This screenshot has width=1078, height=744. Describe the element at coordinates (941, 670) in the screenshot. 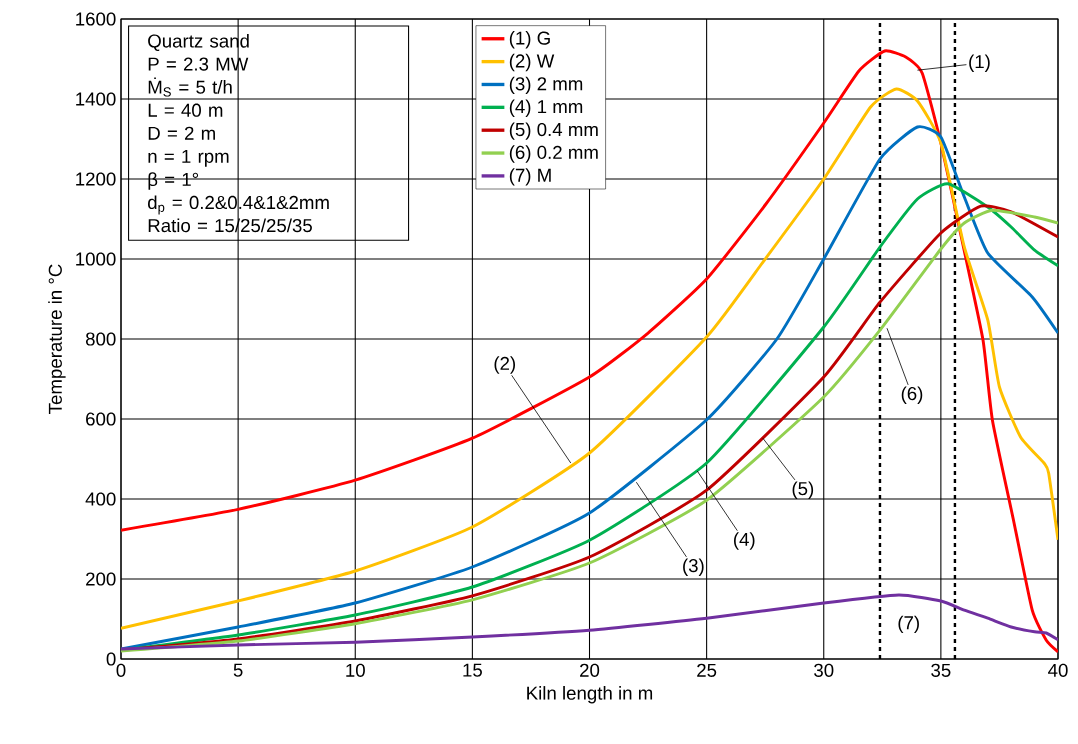

I see `x-tick-label: 35` at that location.